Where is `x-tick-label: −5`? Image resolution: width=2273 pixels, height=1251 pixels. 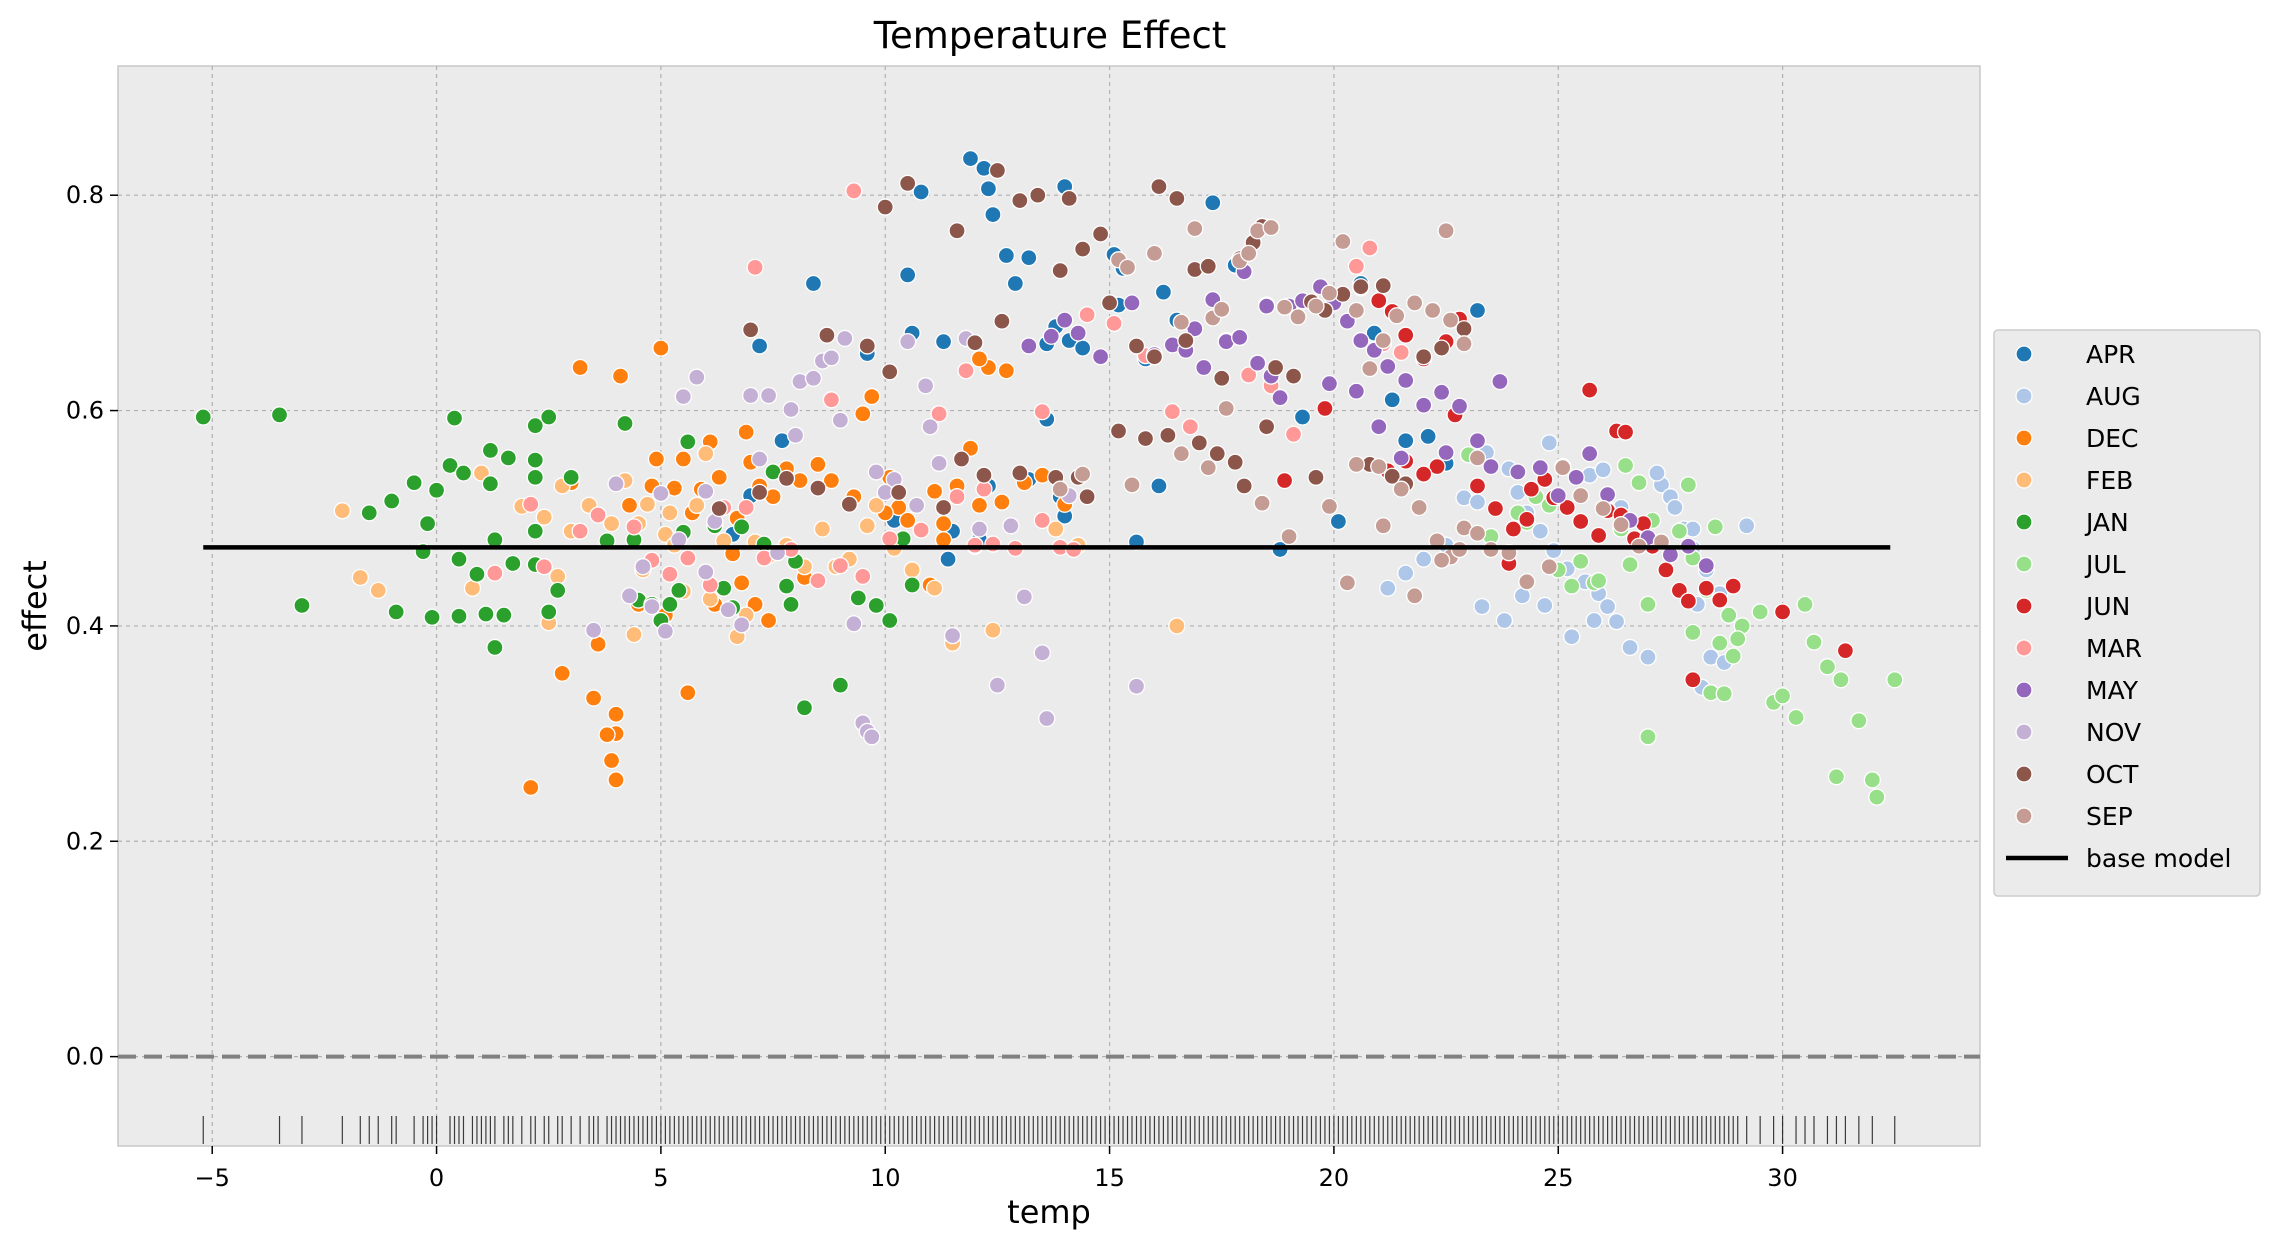 x-tick-label: −5 is located at coordinates (212, 1178).